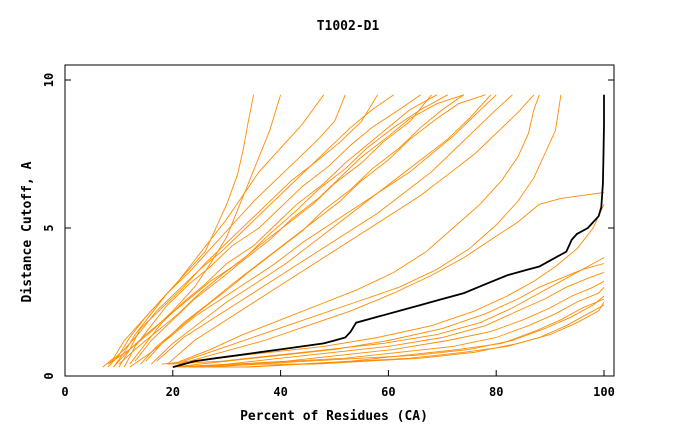 This screenshot has height=440, width=680. I want to click on x-tick-label: 60, so click(388, 392).